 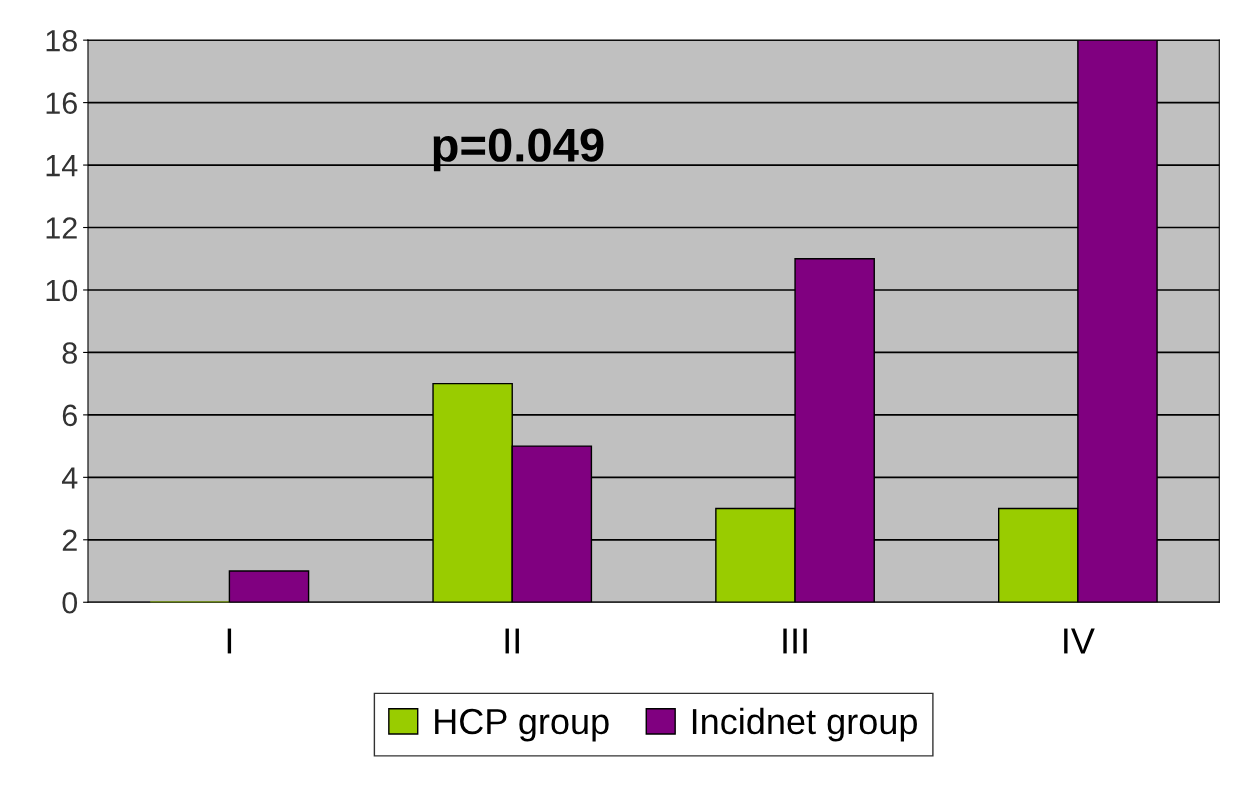 I want to click on x-tick-label: II, so click(x=512, y=641).